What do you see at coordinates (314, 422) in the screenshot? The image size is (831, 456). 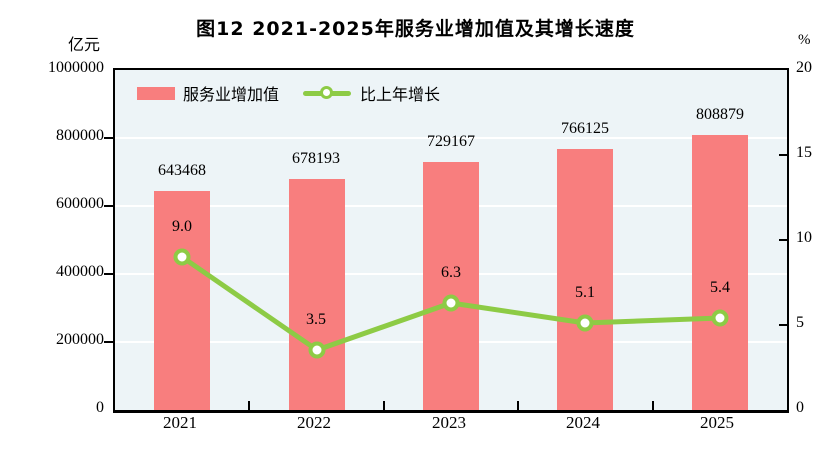 I see `x-axis-label-2022: 2022` at bounding box center [314, 422].